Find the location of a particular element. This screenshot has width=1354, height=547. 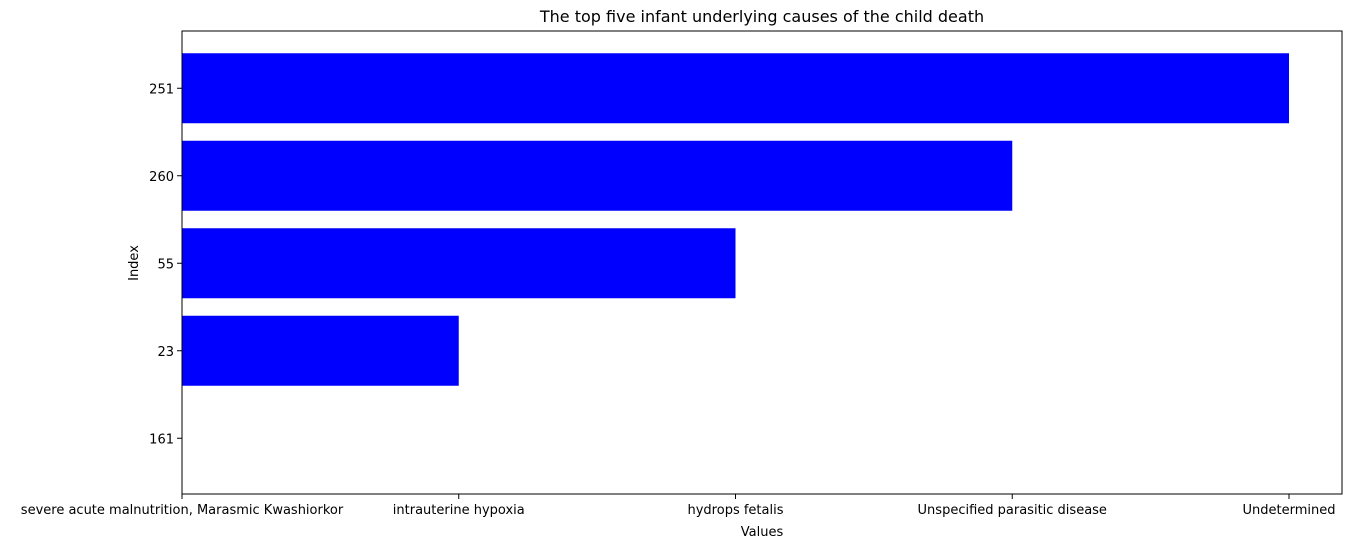

y-tick-label: 251 is located at coordinates (161, 89).